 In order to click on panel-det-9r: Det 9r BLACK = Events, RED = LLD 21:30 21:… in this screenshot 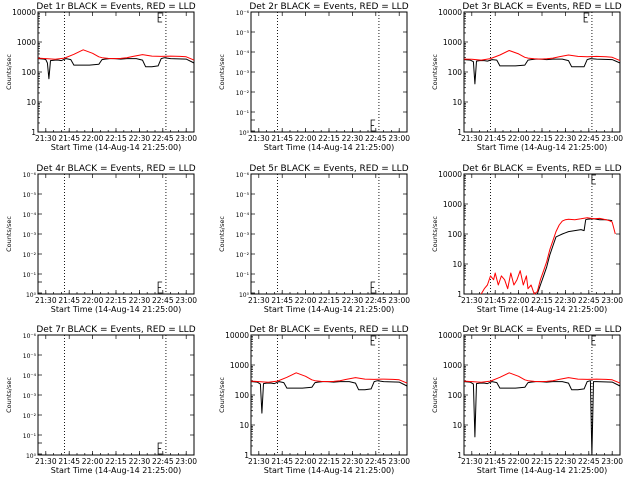, I will do `click(527, 400)`.